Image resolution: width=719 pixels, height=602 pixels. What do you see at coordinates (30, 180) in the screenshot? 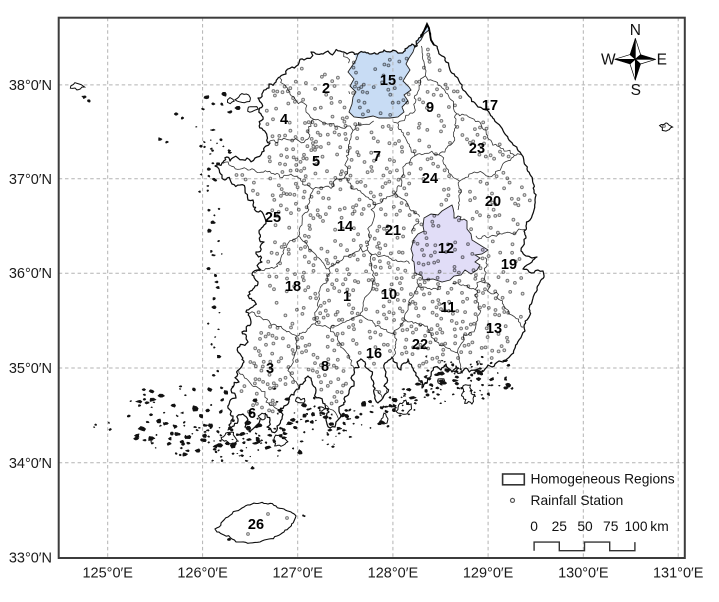
I see `svg-text: 37°0′N` at bounding box center [30, 180].